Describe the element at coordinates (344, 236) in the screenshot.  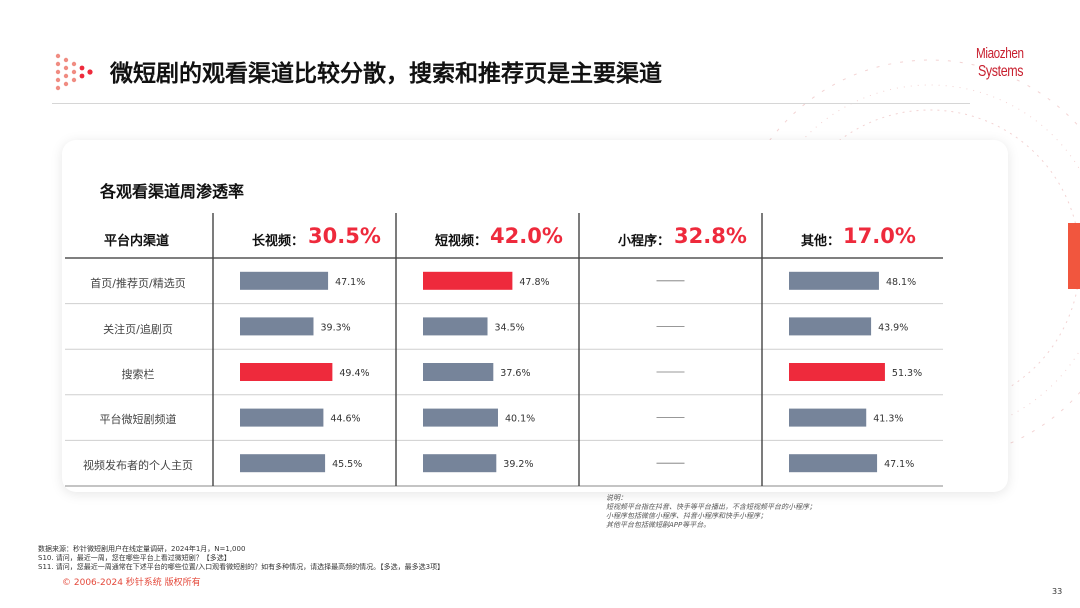
I see `column-total-long-video: 30.5%` at that location.